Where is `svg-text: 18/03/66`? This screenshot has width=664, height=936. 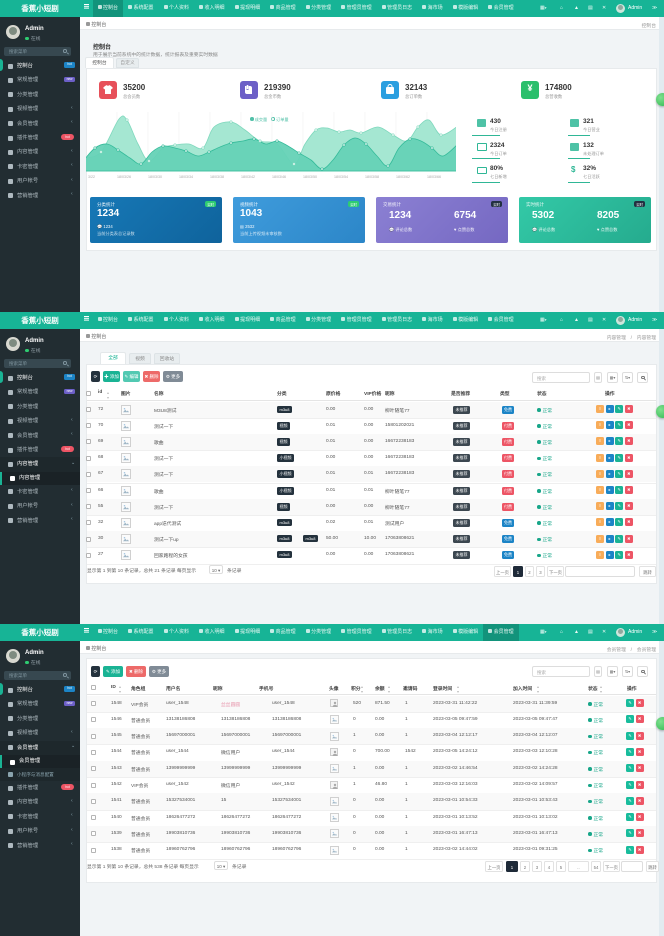
svg-text: 18/03/66 is located at coordinates (434, 177).